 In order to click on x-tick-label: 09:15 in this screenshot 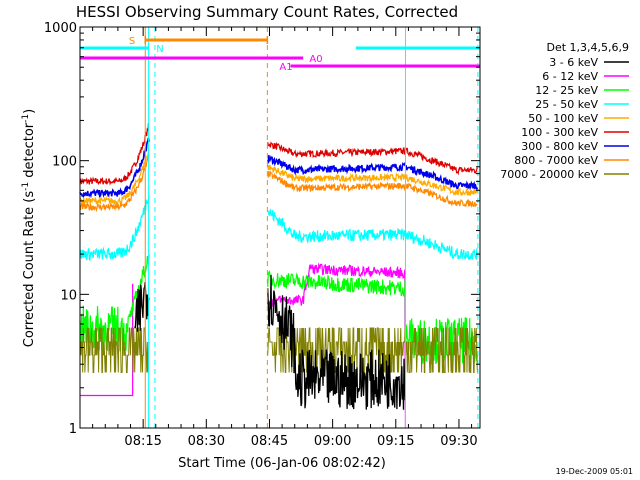, I will do `click(395, 441)`.